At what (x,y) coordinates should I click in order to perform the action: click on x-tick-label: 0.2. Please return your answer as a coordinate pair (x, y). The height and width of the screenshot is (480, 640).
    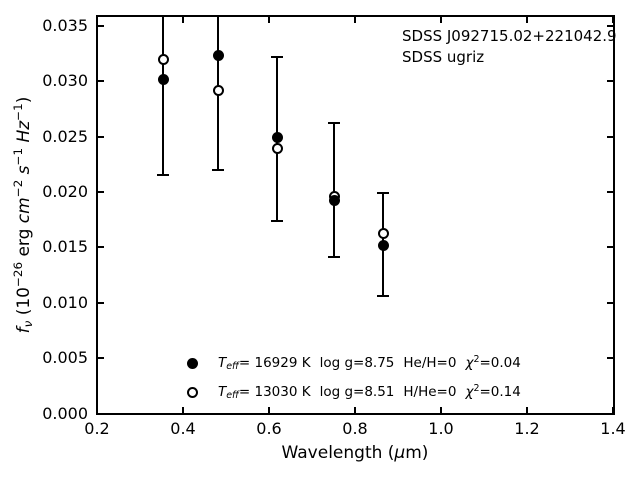
    Looking at the image, I should click on (97, 428).